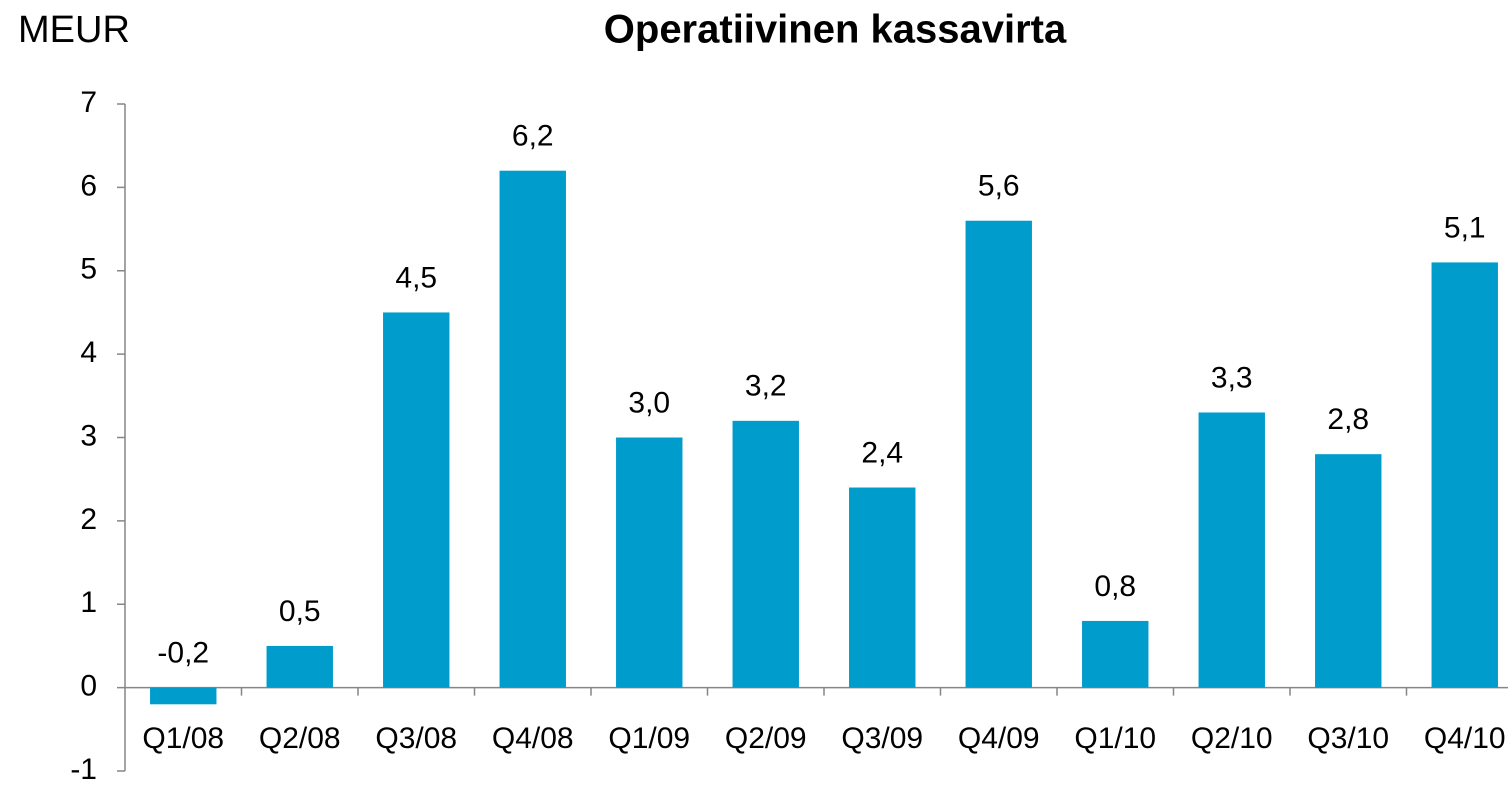 The height and width of the screenshot is (785, 1508). I want to click on y-tick-label: -1, so click(83, 769).